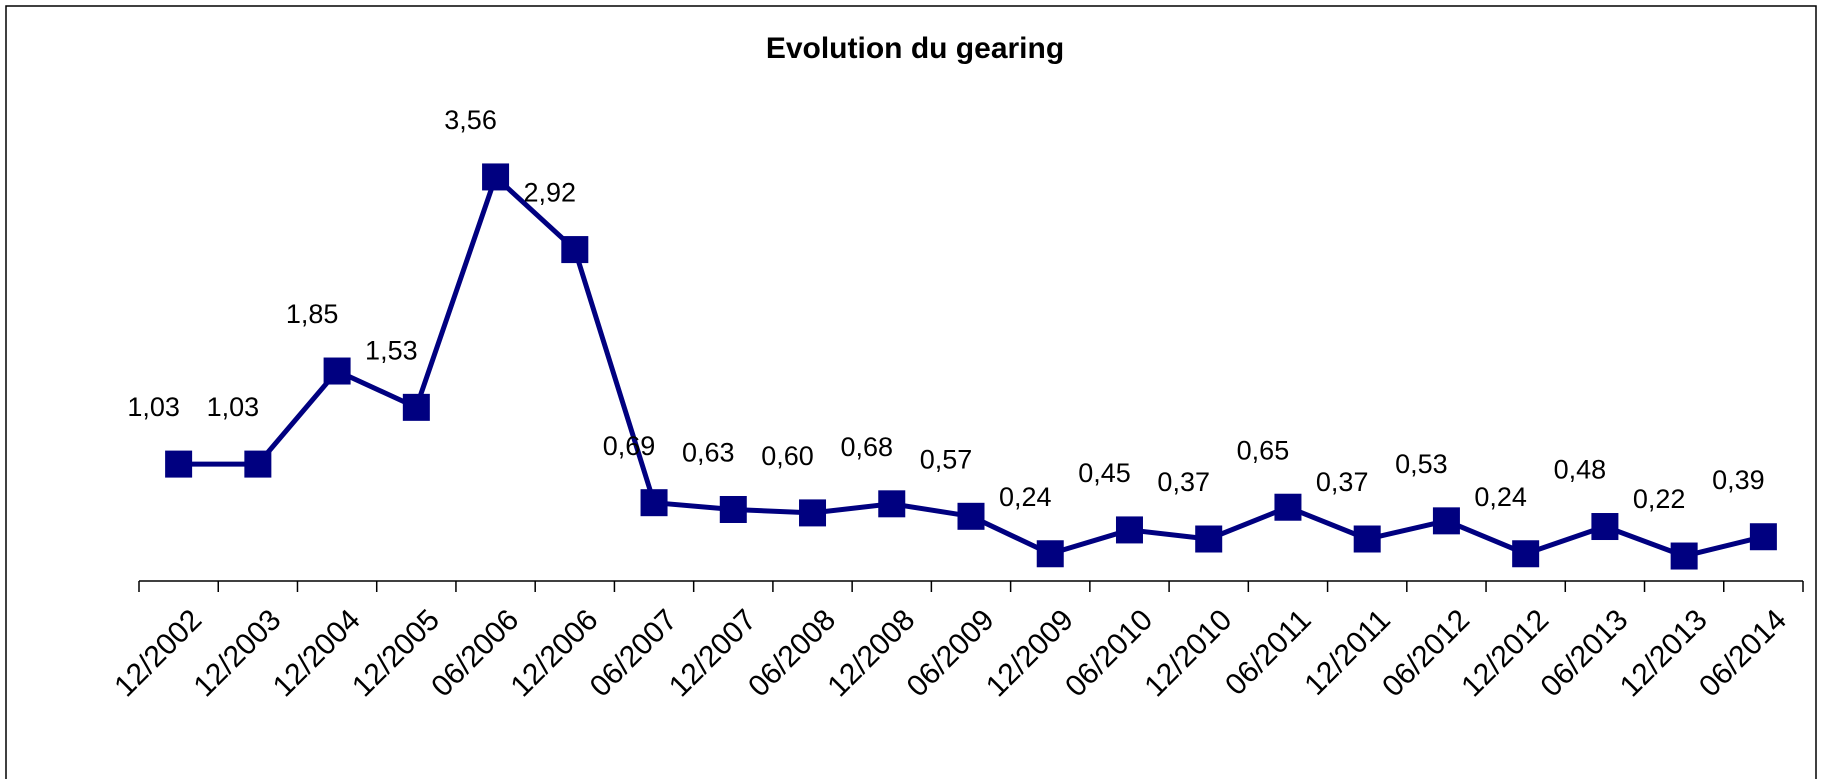 The width and height of the screenshot is (1821, 784). What do you see at coordinates (391, 350) in the screenshot?
I see `data-label: 1,53` at bounding box center [391, 350].